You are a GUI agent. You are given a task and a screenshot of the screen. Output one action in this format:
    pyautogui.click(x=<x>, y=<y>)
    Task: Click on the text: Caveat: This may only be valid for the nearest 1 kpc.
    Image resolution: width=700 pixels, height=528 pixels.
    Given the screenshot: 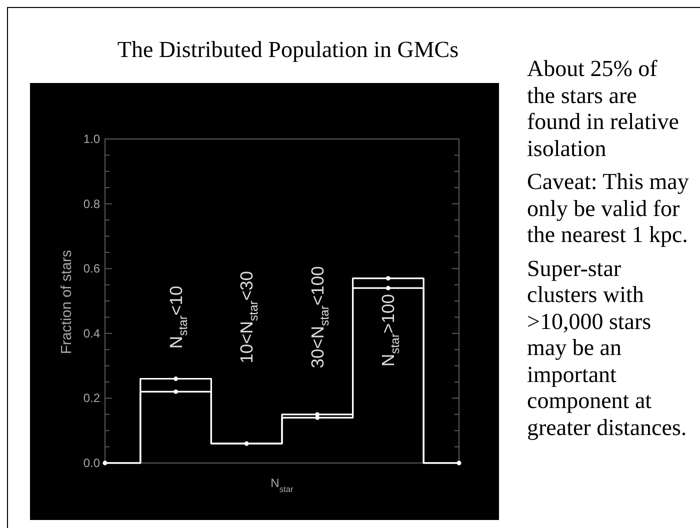 What is the action you would take?
    pyautogui.click(x=608, y=208)
    